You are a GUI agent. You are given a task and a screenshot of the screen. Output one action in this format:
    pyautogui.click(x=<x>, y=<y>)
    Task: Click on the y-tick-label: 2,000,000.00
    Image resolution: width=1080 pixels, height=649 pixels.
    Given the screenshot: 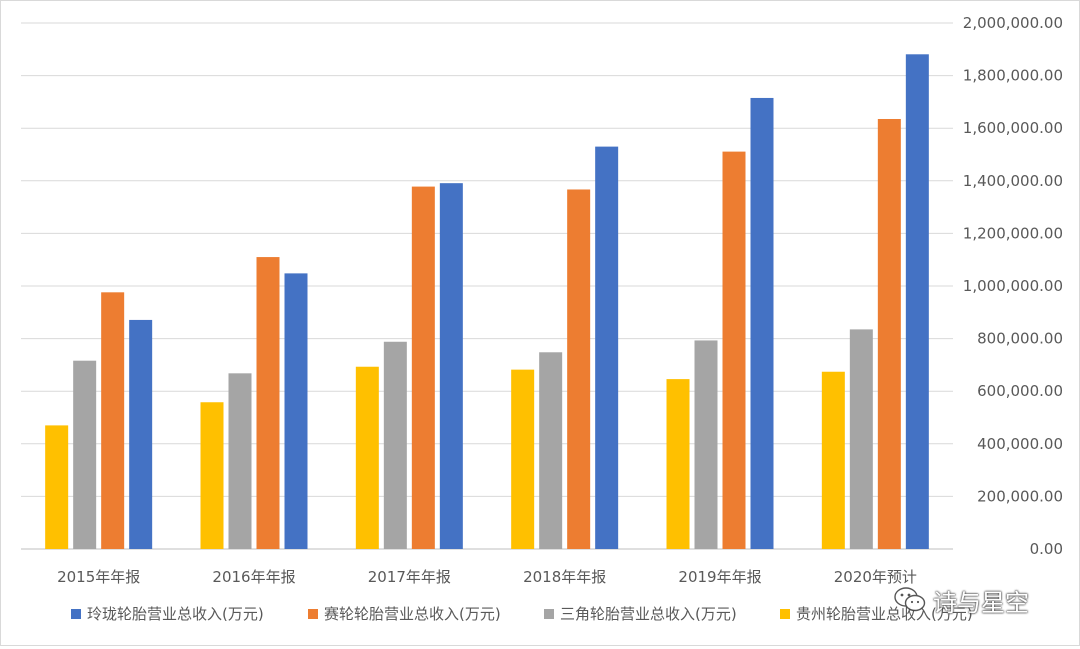 What is the action you would take?
    pyautogui.click(x=1013, y=23)
    